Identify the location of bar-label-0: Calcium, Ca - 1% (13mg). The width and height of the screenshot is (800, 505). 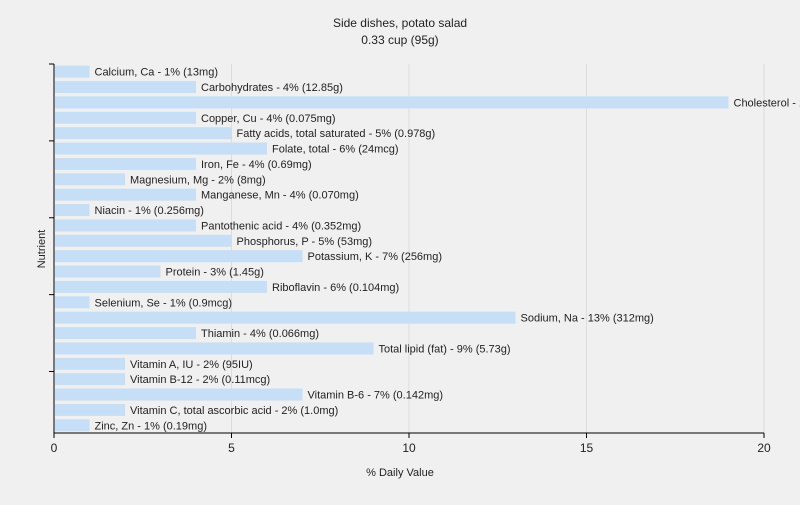
(156, 73).